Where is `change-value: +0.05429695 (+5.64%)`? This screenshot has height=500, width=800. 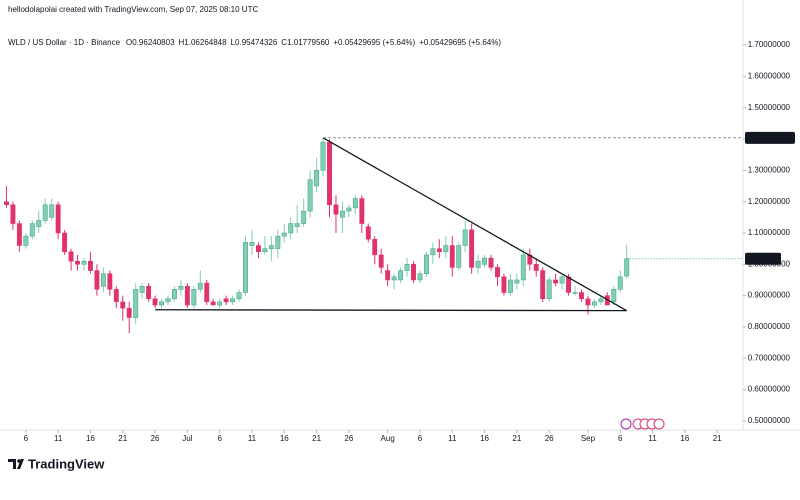
change-value: +0.05429695 (+5.64%) is located at coordinates (460, 42).